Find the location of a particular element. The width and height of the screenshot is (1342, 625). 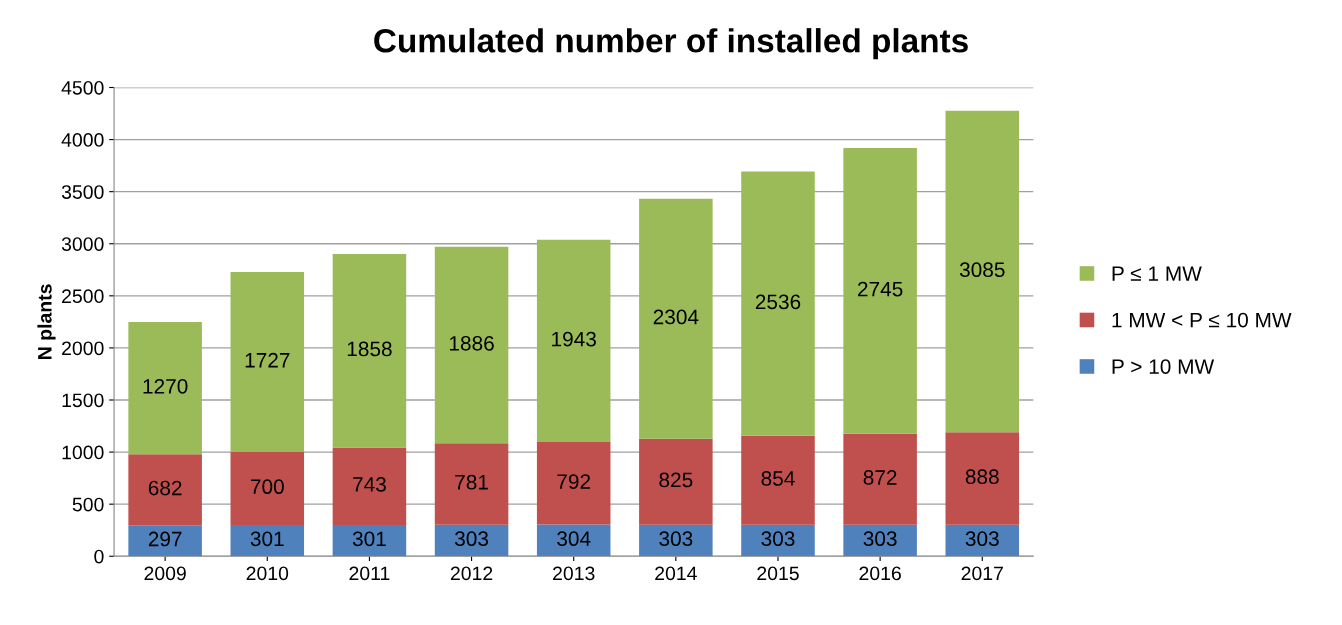

x-tick-label: 2016 is located at coordinates (880, 573).